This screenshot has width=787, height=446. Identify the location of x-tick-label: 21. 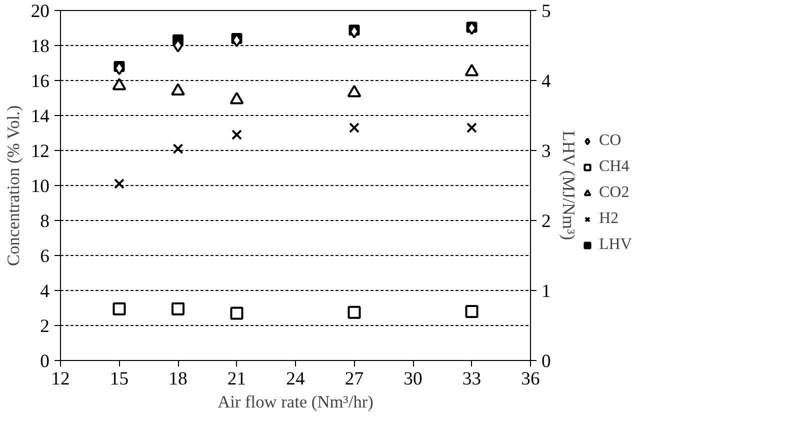
(236, 379).